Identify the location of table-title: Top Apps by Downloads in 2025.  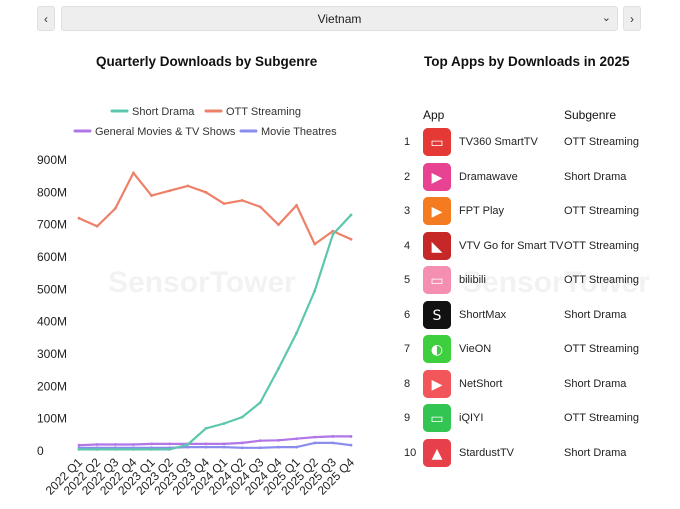
(527, 61).